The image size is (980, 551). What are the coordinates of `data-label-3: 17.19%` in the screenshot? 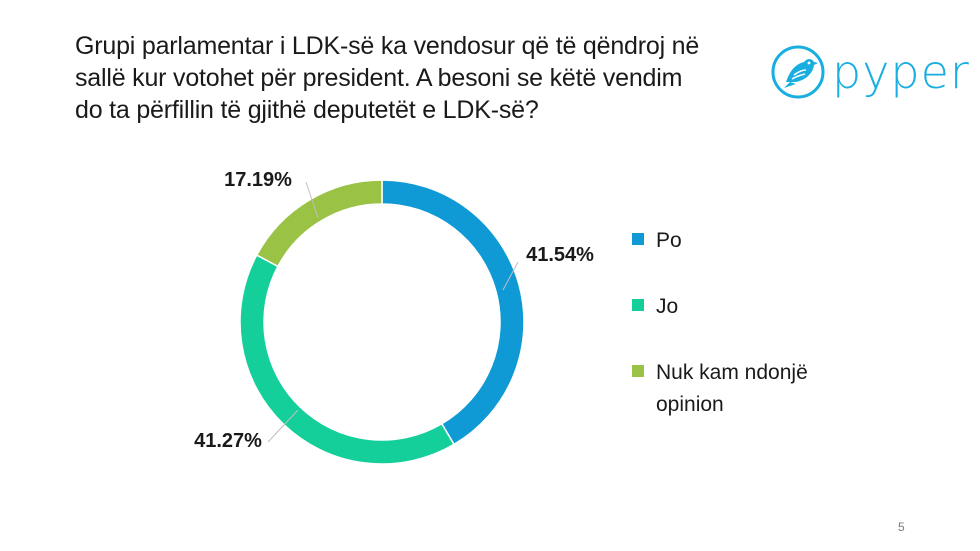 It's located at (258, 180).